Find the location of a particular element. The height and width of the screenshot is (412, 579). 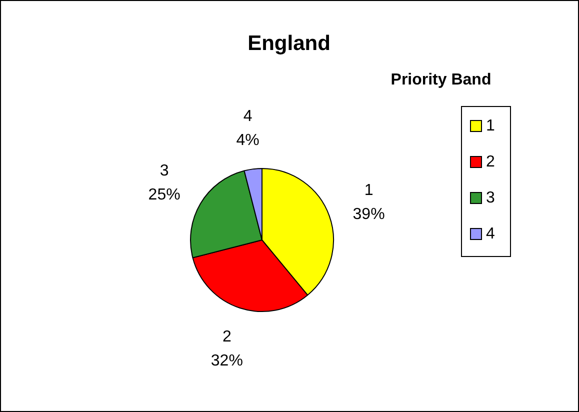

legend-label: 4 is located at coordinates (490, 233).